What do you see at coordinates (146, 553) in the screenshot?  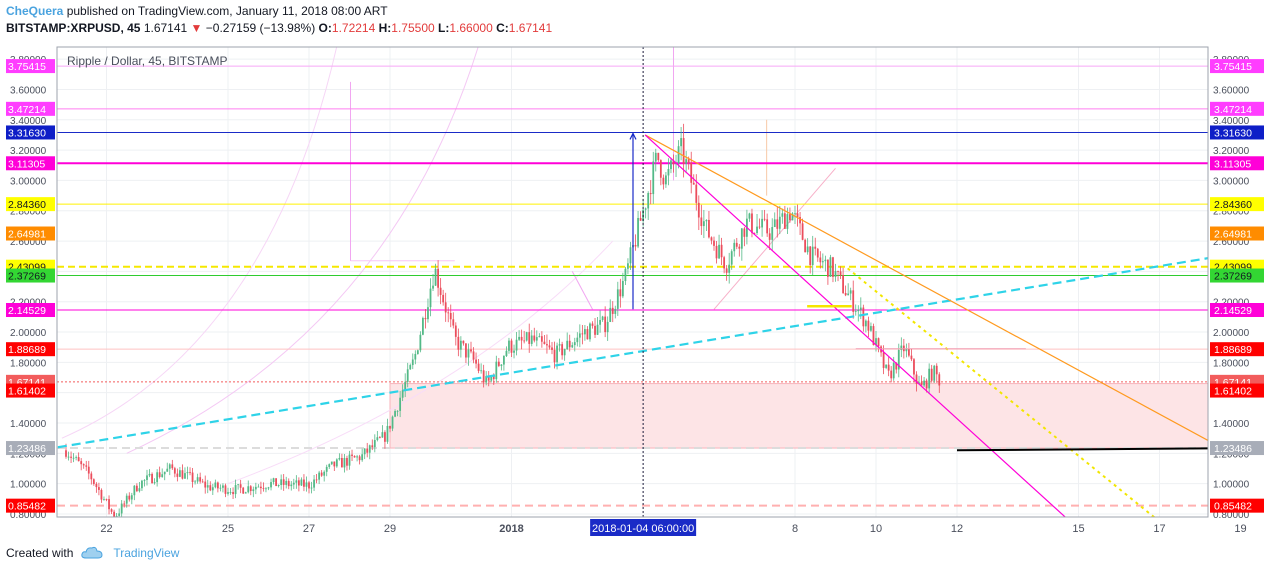 I see `tradingview-link: TradingView` at bounding box center [146, 553].